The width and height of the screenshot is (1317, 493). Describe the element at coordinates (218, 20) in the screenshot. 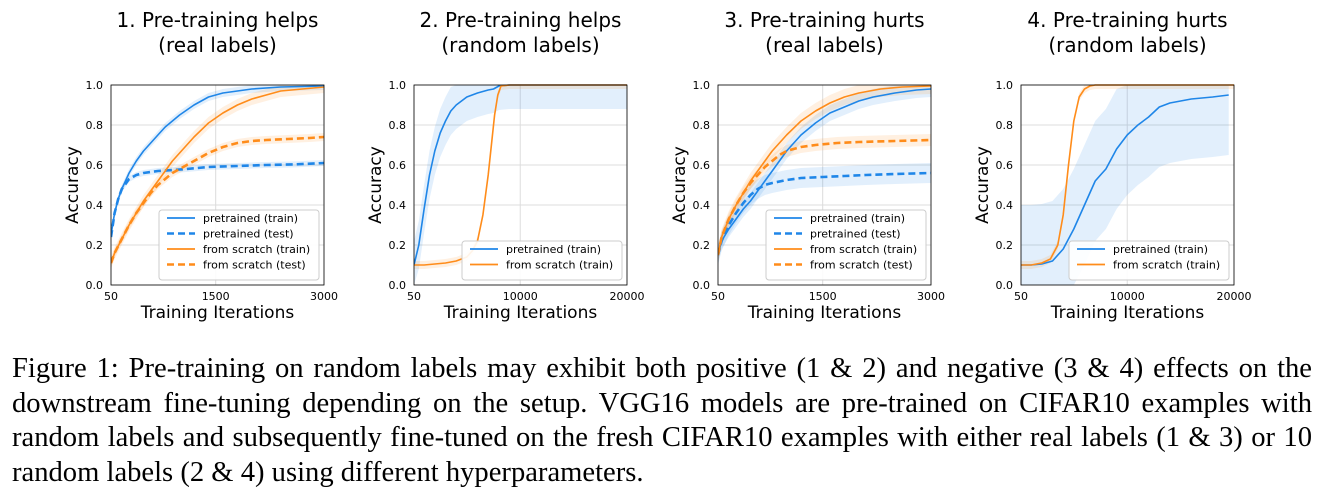

I see `chart-title-line: 1. Pre-training helps` at that location.